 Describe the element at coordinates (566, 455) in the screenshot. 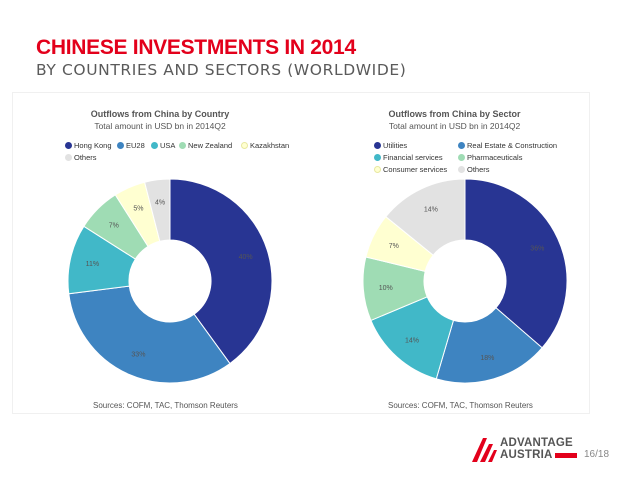

I see `logo-flag-bar` at that location.